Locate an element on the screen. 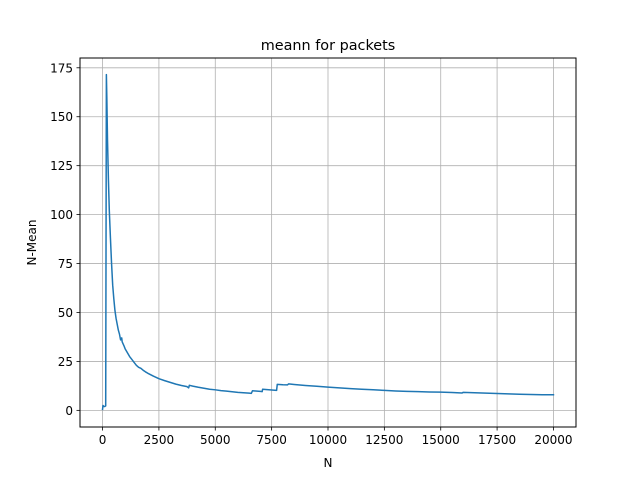 The width and height of the screenshot is (640, 480). y-tick-label: 100 is located at coordinates (61, 215).